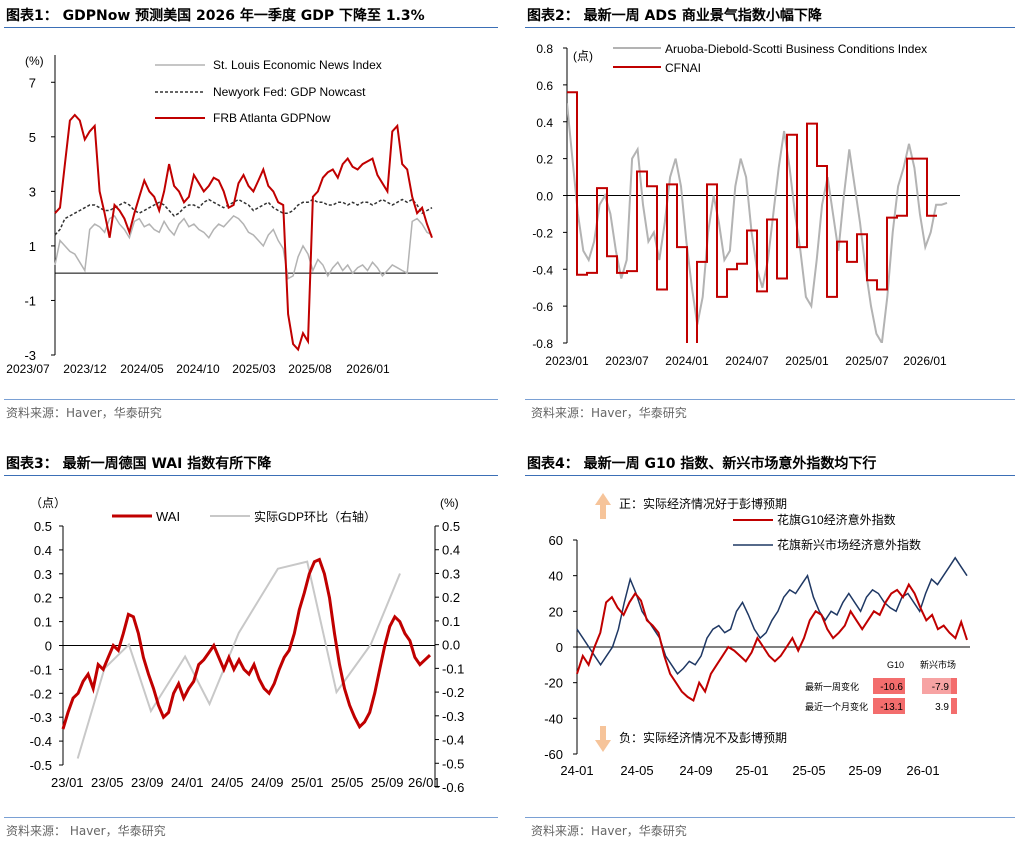 This screenshot has height=841, width=1015. I want to click on x-tick-label: 24-09, so click(695, 770).